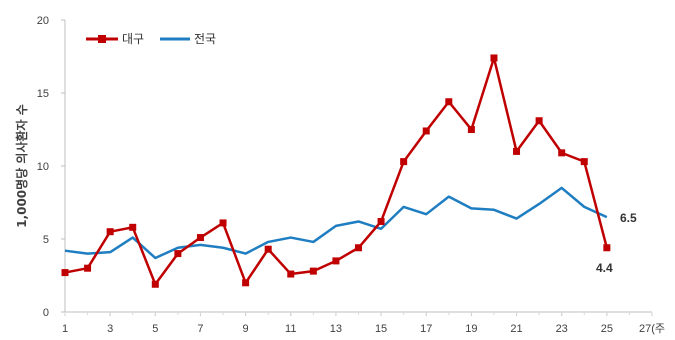  What do you see at coordinates (516, 329) in the screenshot?
I see `x-tick-label: 21` at bounding box center [516, 329].